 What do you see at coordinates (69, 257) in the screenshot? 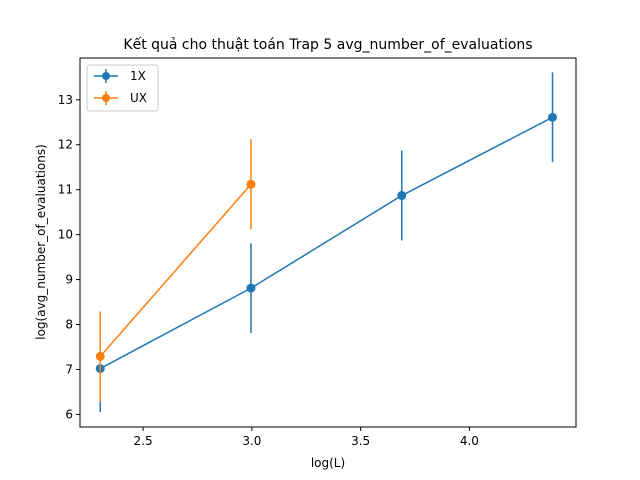
I see `y-axis-ticks: 6 7 8 9 10 11 12 13` at bounding box center [69, 257].